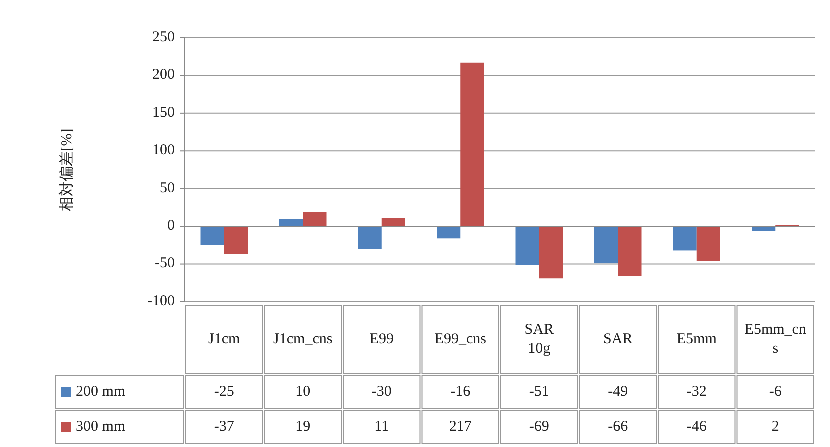 Image resolution: width=830 pixels, height=447 pixels. What do you see at coordinates (382, 339) in the screenshot?
I see `x-tick-label: E99` at bounding box center [382, 339].